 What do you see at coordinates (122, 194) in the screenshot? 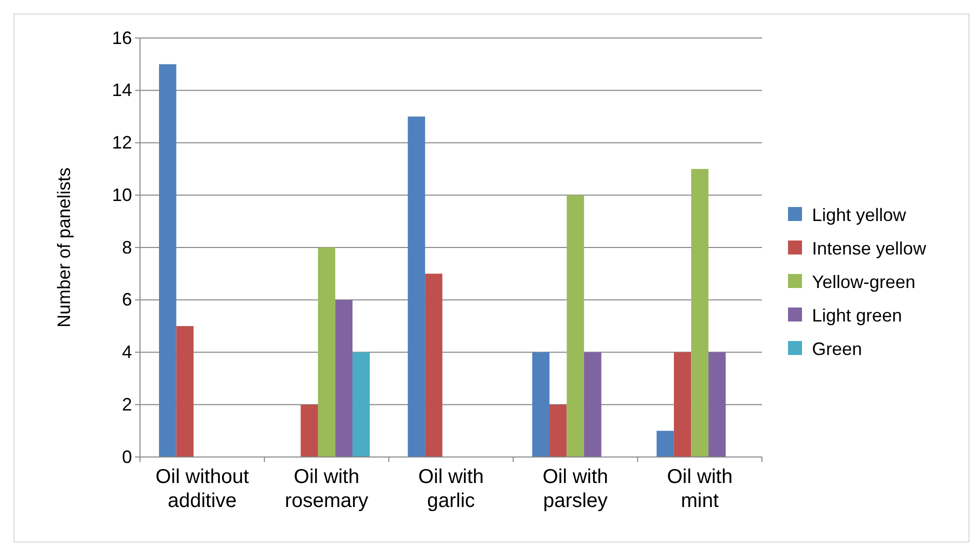
I see `y-tick-label: 10` at bounding box center [122, 194].